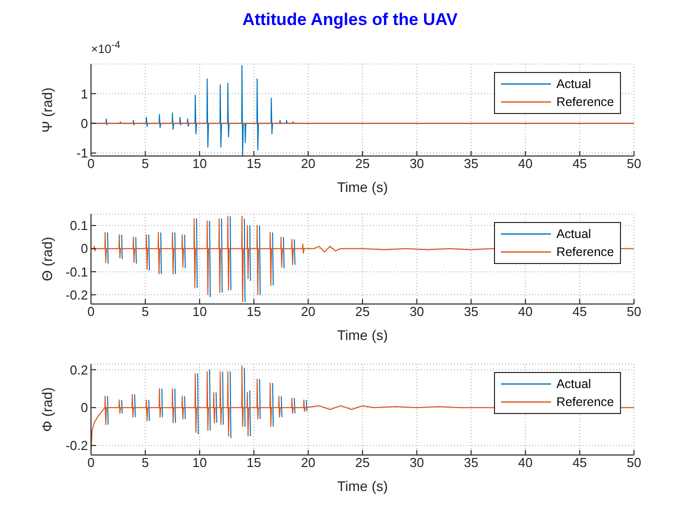 Image resolution: width=700 pixels, height=525 pixels. I want to click on y-axis-title: Ψ (rad), so click(46, 110).